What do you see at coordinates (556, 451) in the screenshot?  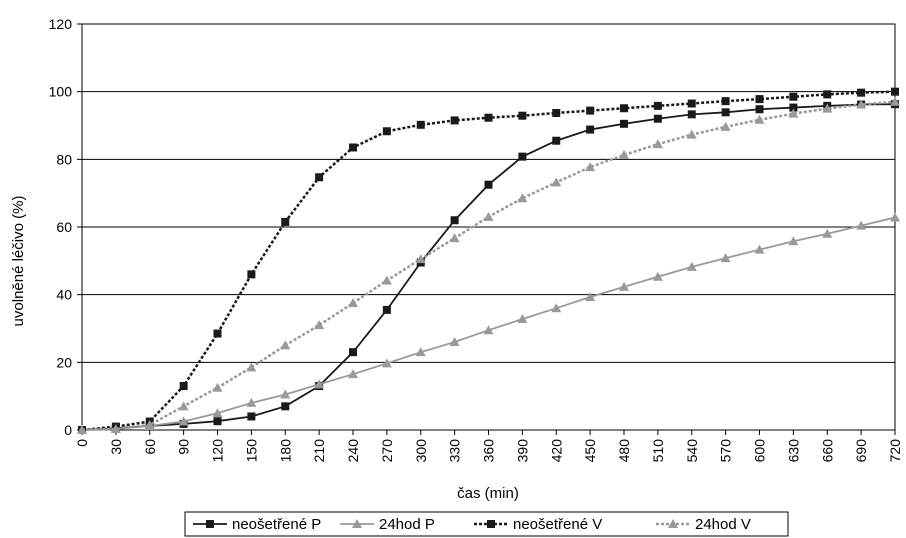 I see `x-tick-label: 420` at bounding box center [556, 451].